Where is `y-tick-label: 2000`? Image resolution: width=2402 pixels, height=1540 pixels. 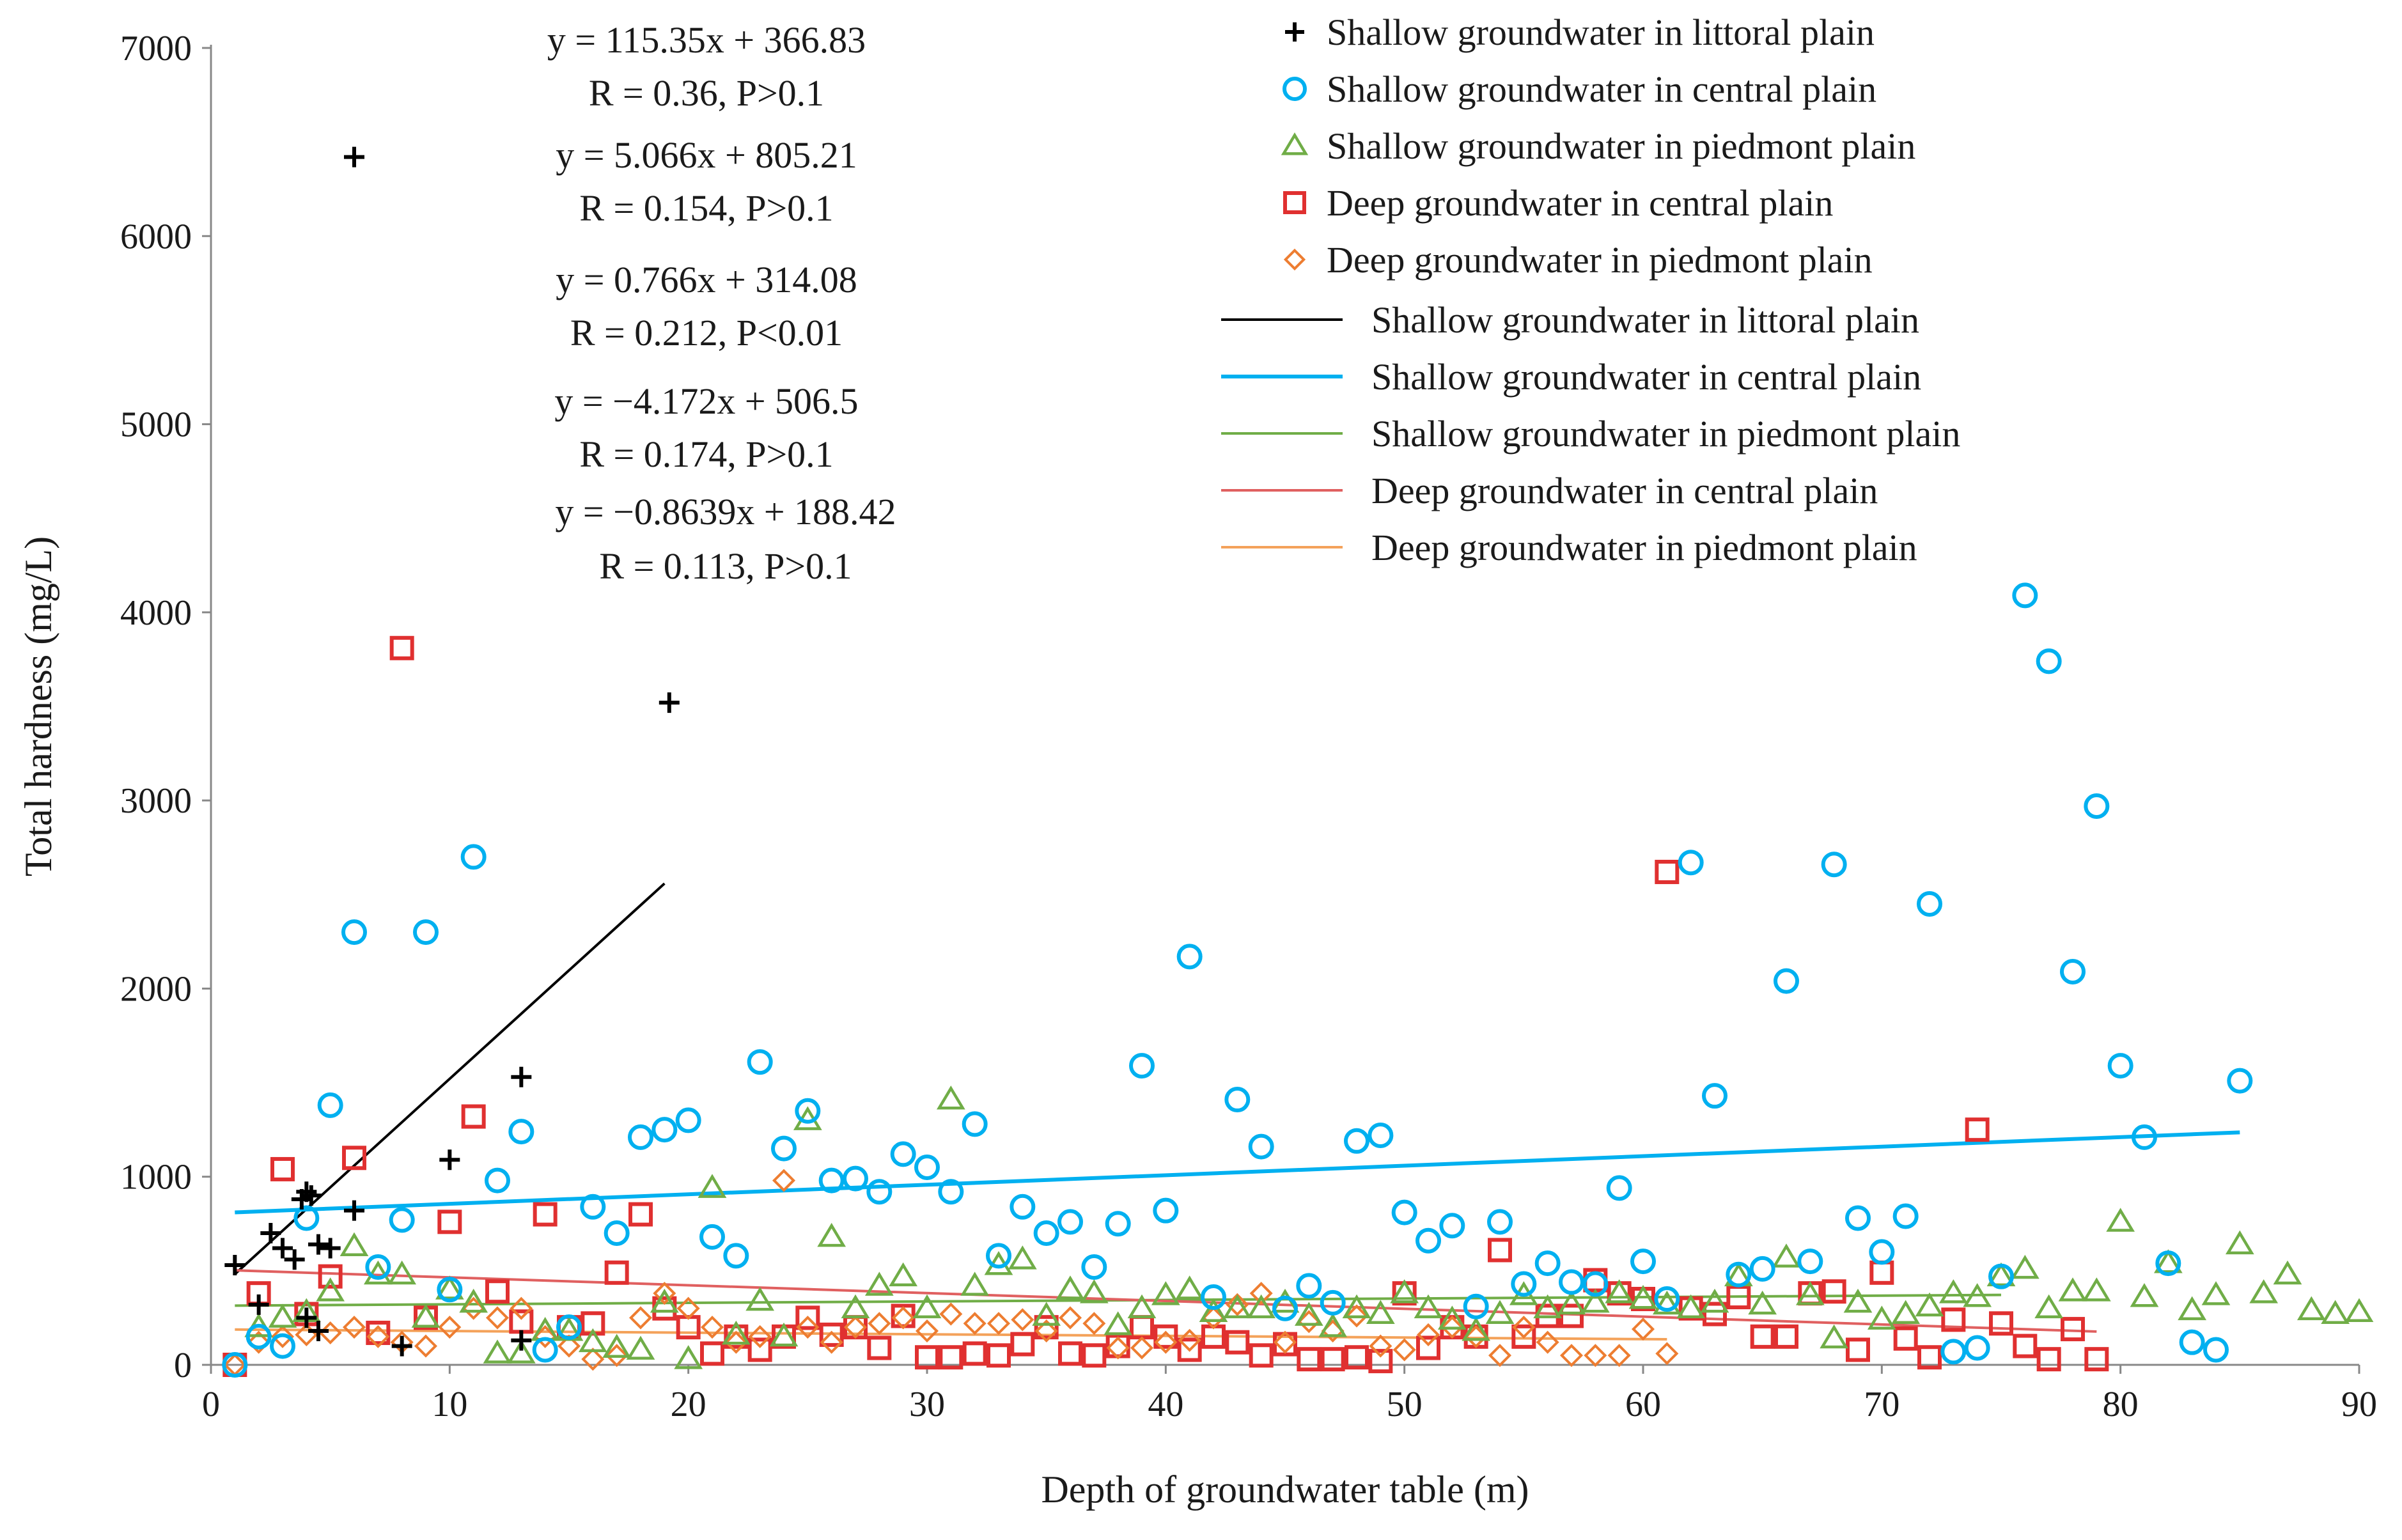
y-tick-label: 2000 is located at coordinates (156, 989).